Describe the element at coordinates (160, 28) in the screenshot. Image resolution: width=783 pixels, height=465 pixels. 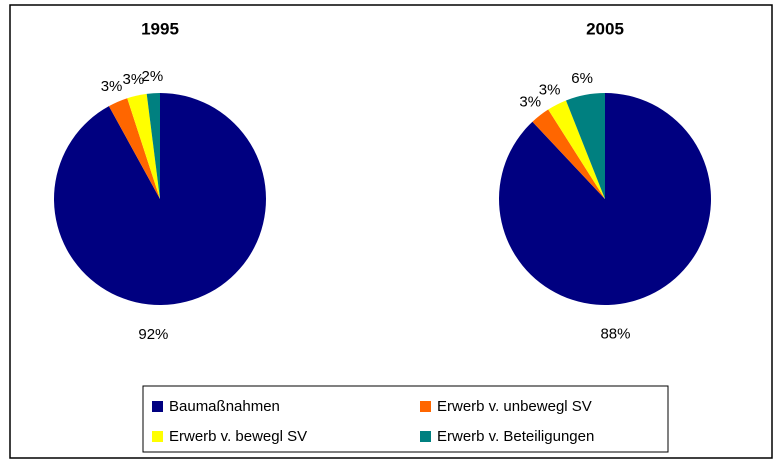
I see `chart-title: 1995` at that location.